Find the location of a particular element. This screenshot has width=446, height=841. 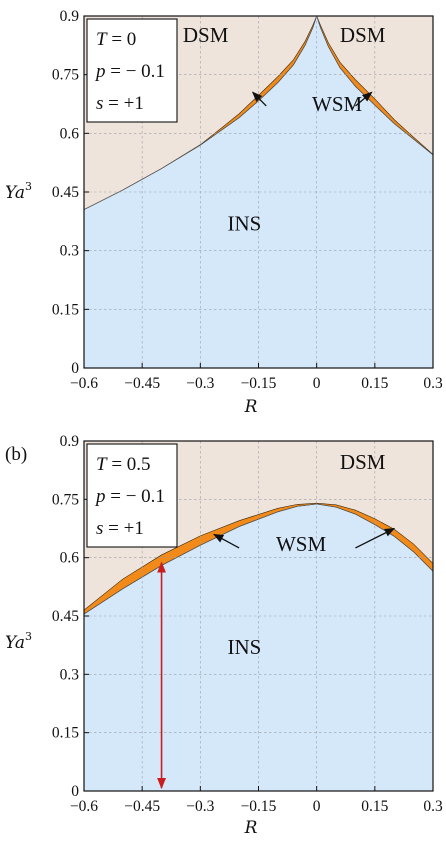

panel-b-xlabel: R is located at coordinates (251, 828).